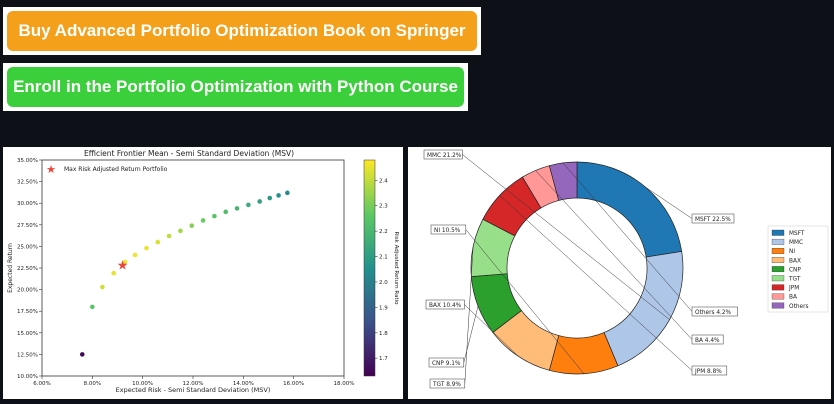  Describe the element at coordinates (778, 241) in the screenshot. I see `legend-swatch-mmc` at that location.